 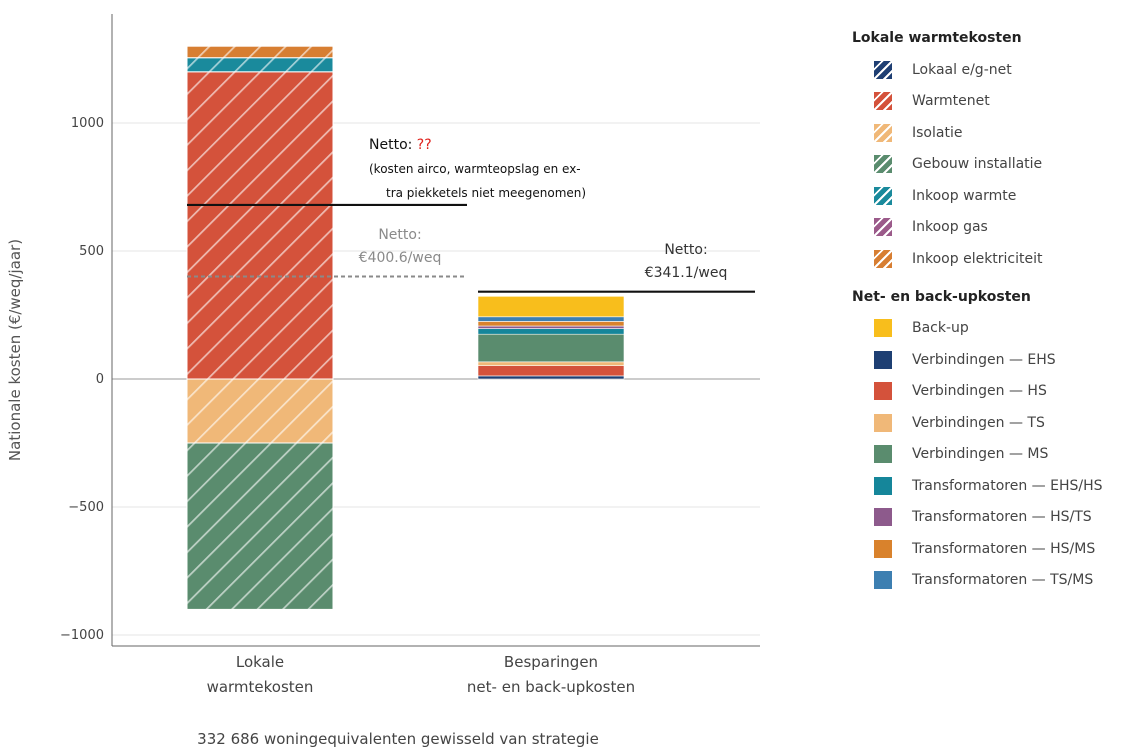 What do you see at coordinates (964, 195) in the screenshot?
I see `legend-label: Inkoop warmte` at bounding box center [964, 195].